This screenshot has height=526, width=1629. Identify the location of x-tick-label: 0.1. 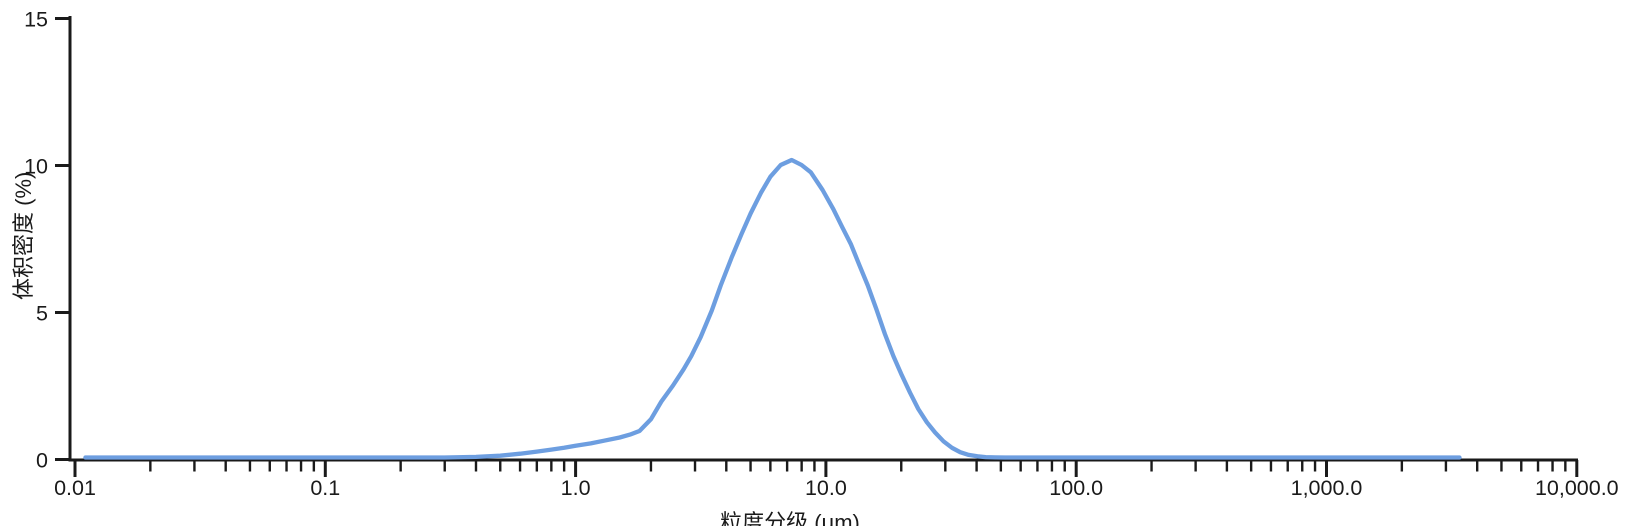
(325, 488).